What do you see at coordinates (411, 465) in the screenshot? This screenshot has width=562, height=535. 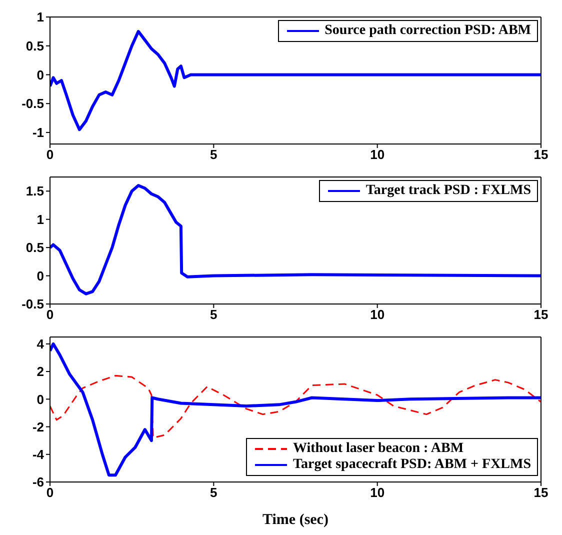 I see `legend-label: Target spacecraft PSD: ABM + FXLMS` at bounding box center [411, 465].